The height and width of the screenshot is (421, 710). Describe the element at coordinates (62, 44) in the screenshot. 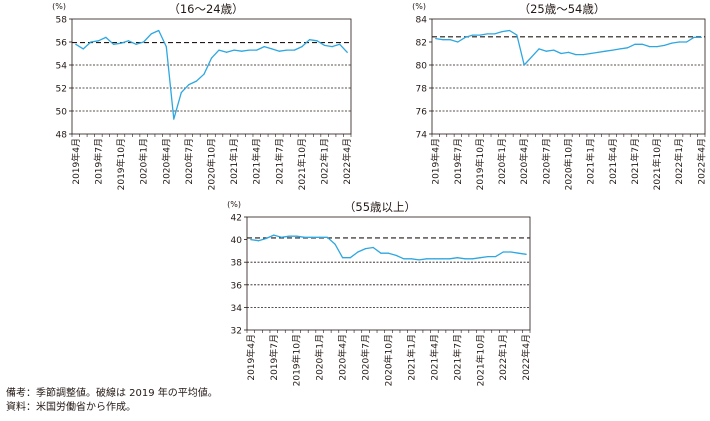

I see `y-tick-label: 56` at that location.